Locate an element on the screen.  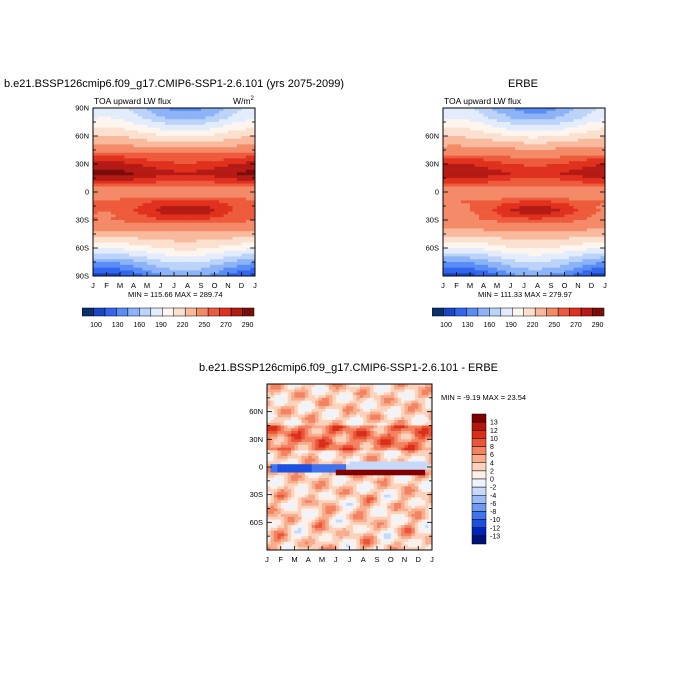
y-tick-label: 30S is located at coordinates (432, 220).